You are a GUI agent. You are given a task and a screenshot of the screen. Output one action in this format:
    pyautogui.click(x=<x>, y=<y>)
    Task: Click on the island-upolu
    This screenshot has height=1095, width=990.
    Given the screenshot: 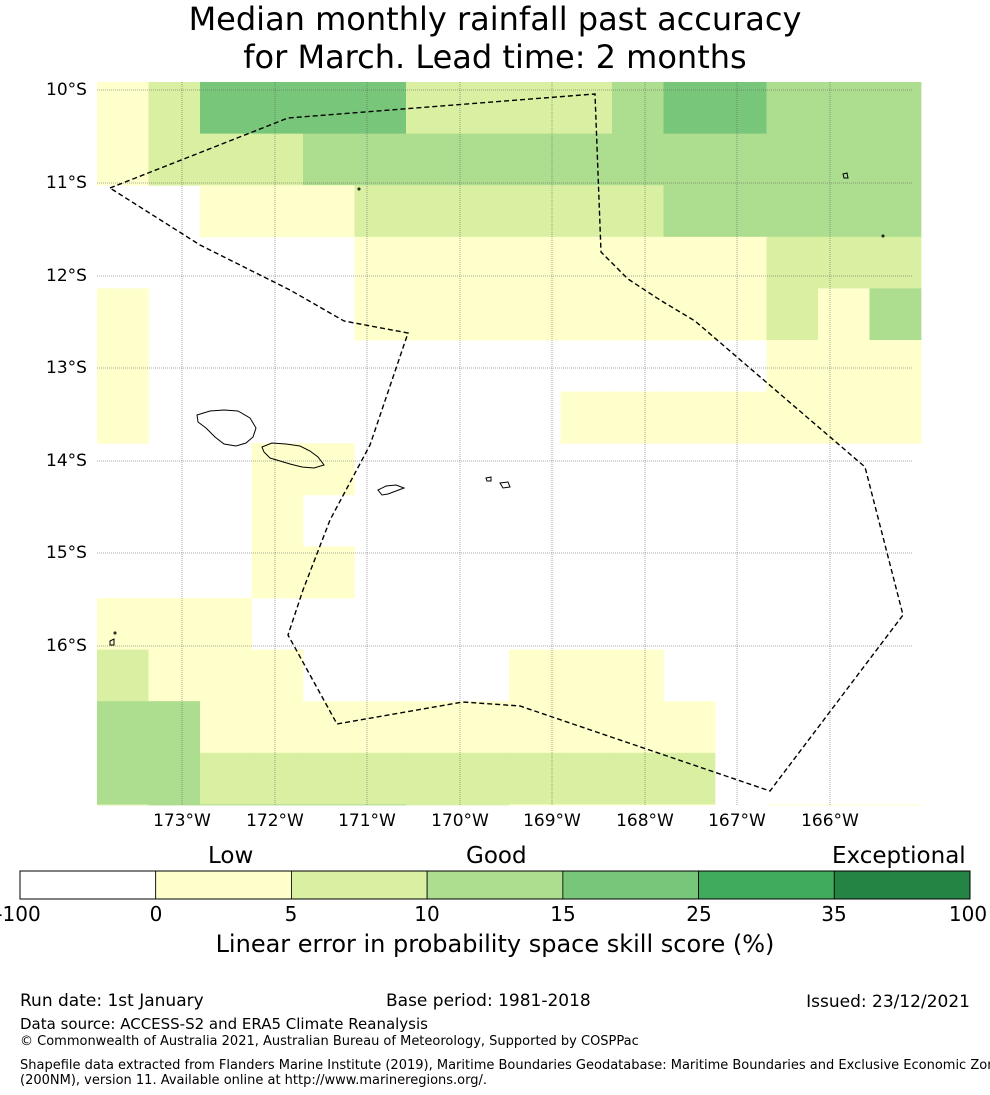 What is the action you would take?
    pyautogui.click(x=293, y=455)
    